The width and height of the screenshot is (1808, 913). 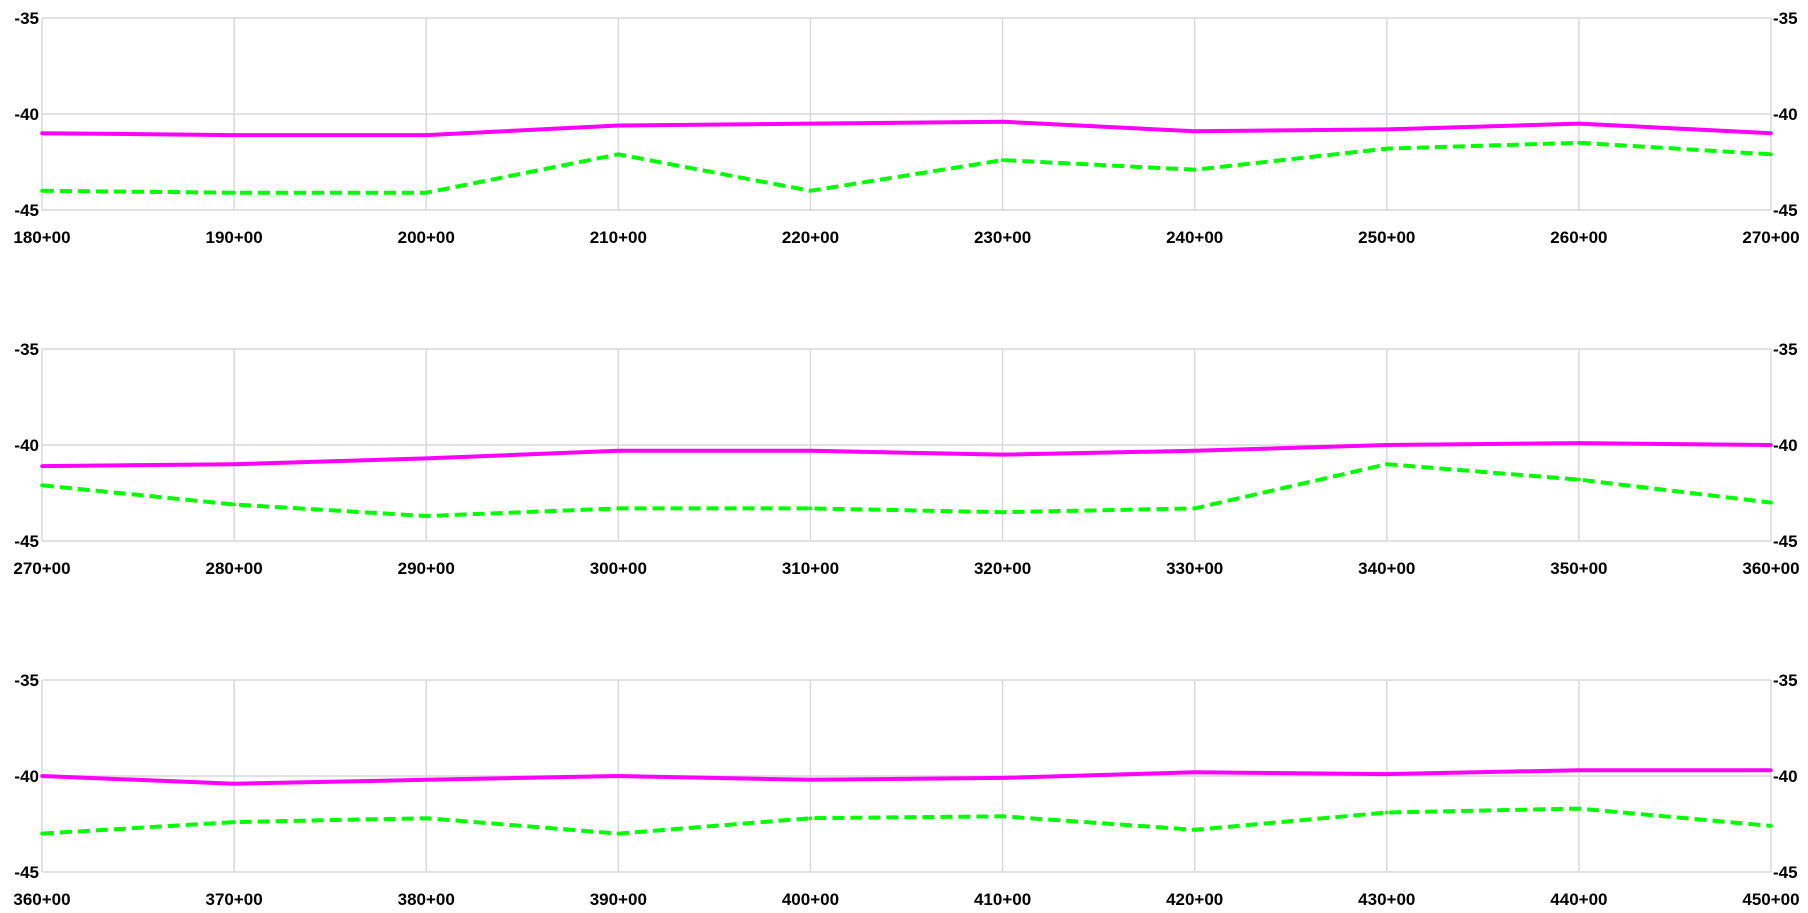 I want to click on x-tick-label: 330+00, so click(x=1194, y=568).